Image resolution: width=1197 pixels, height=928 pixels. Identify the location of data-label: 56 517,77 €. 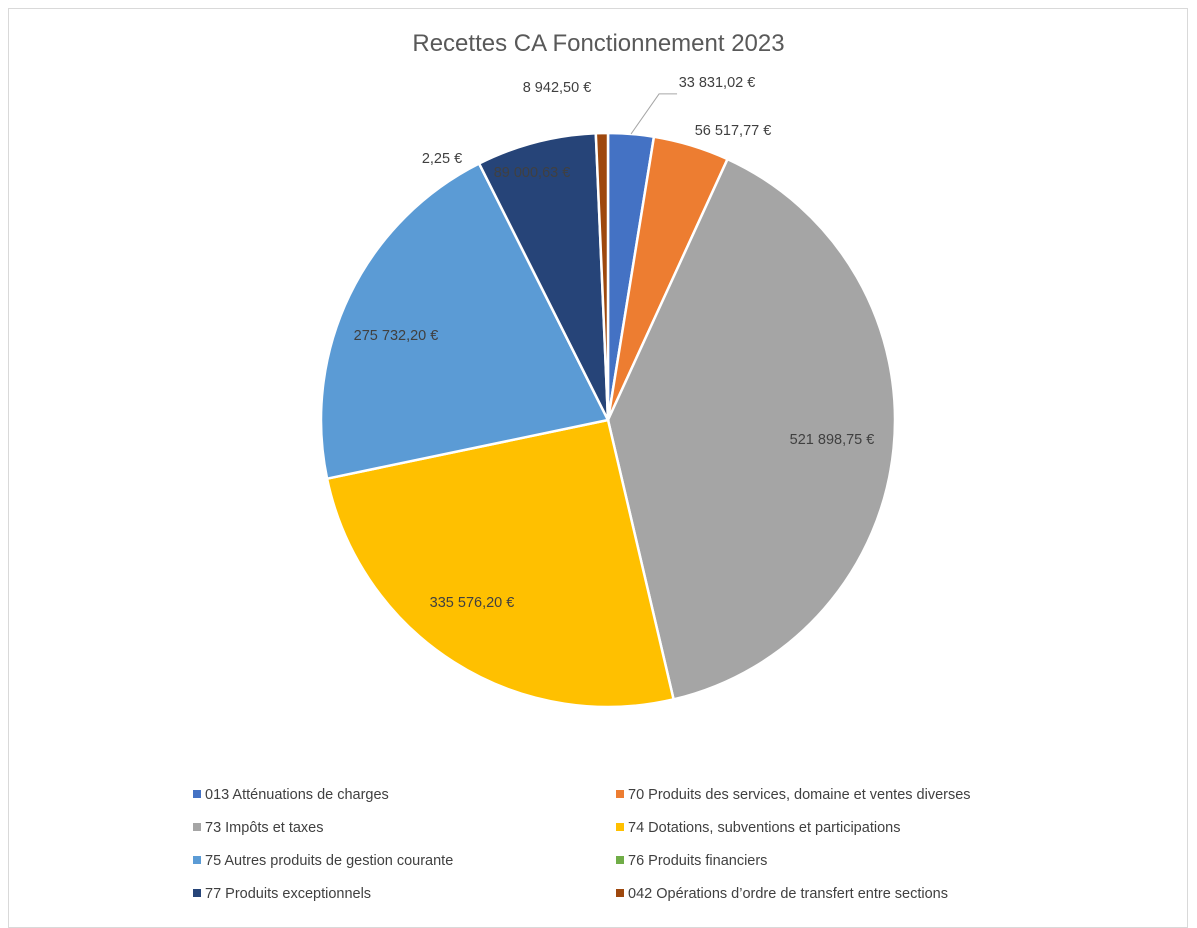
(733, 131).